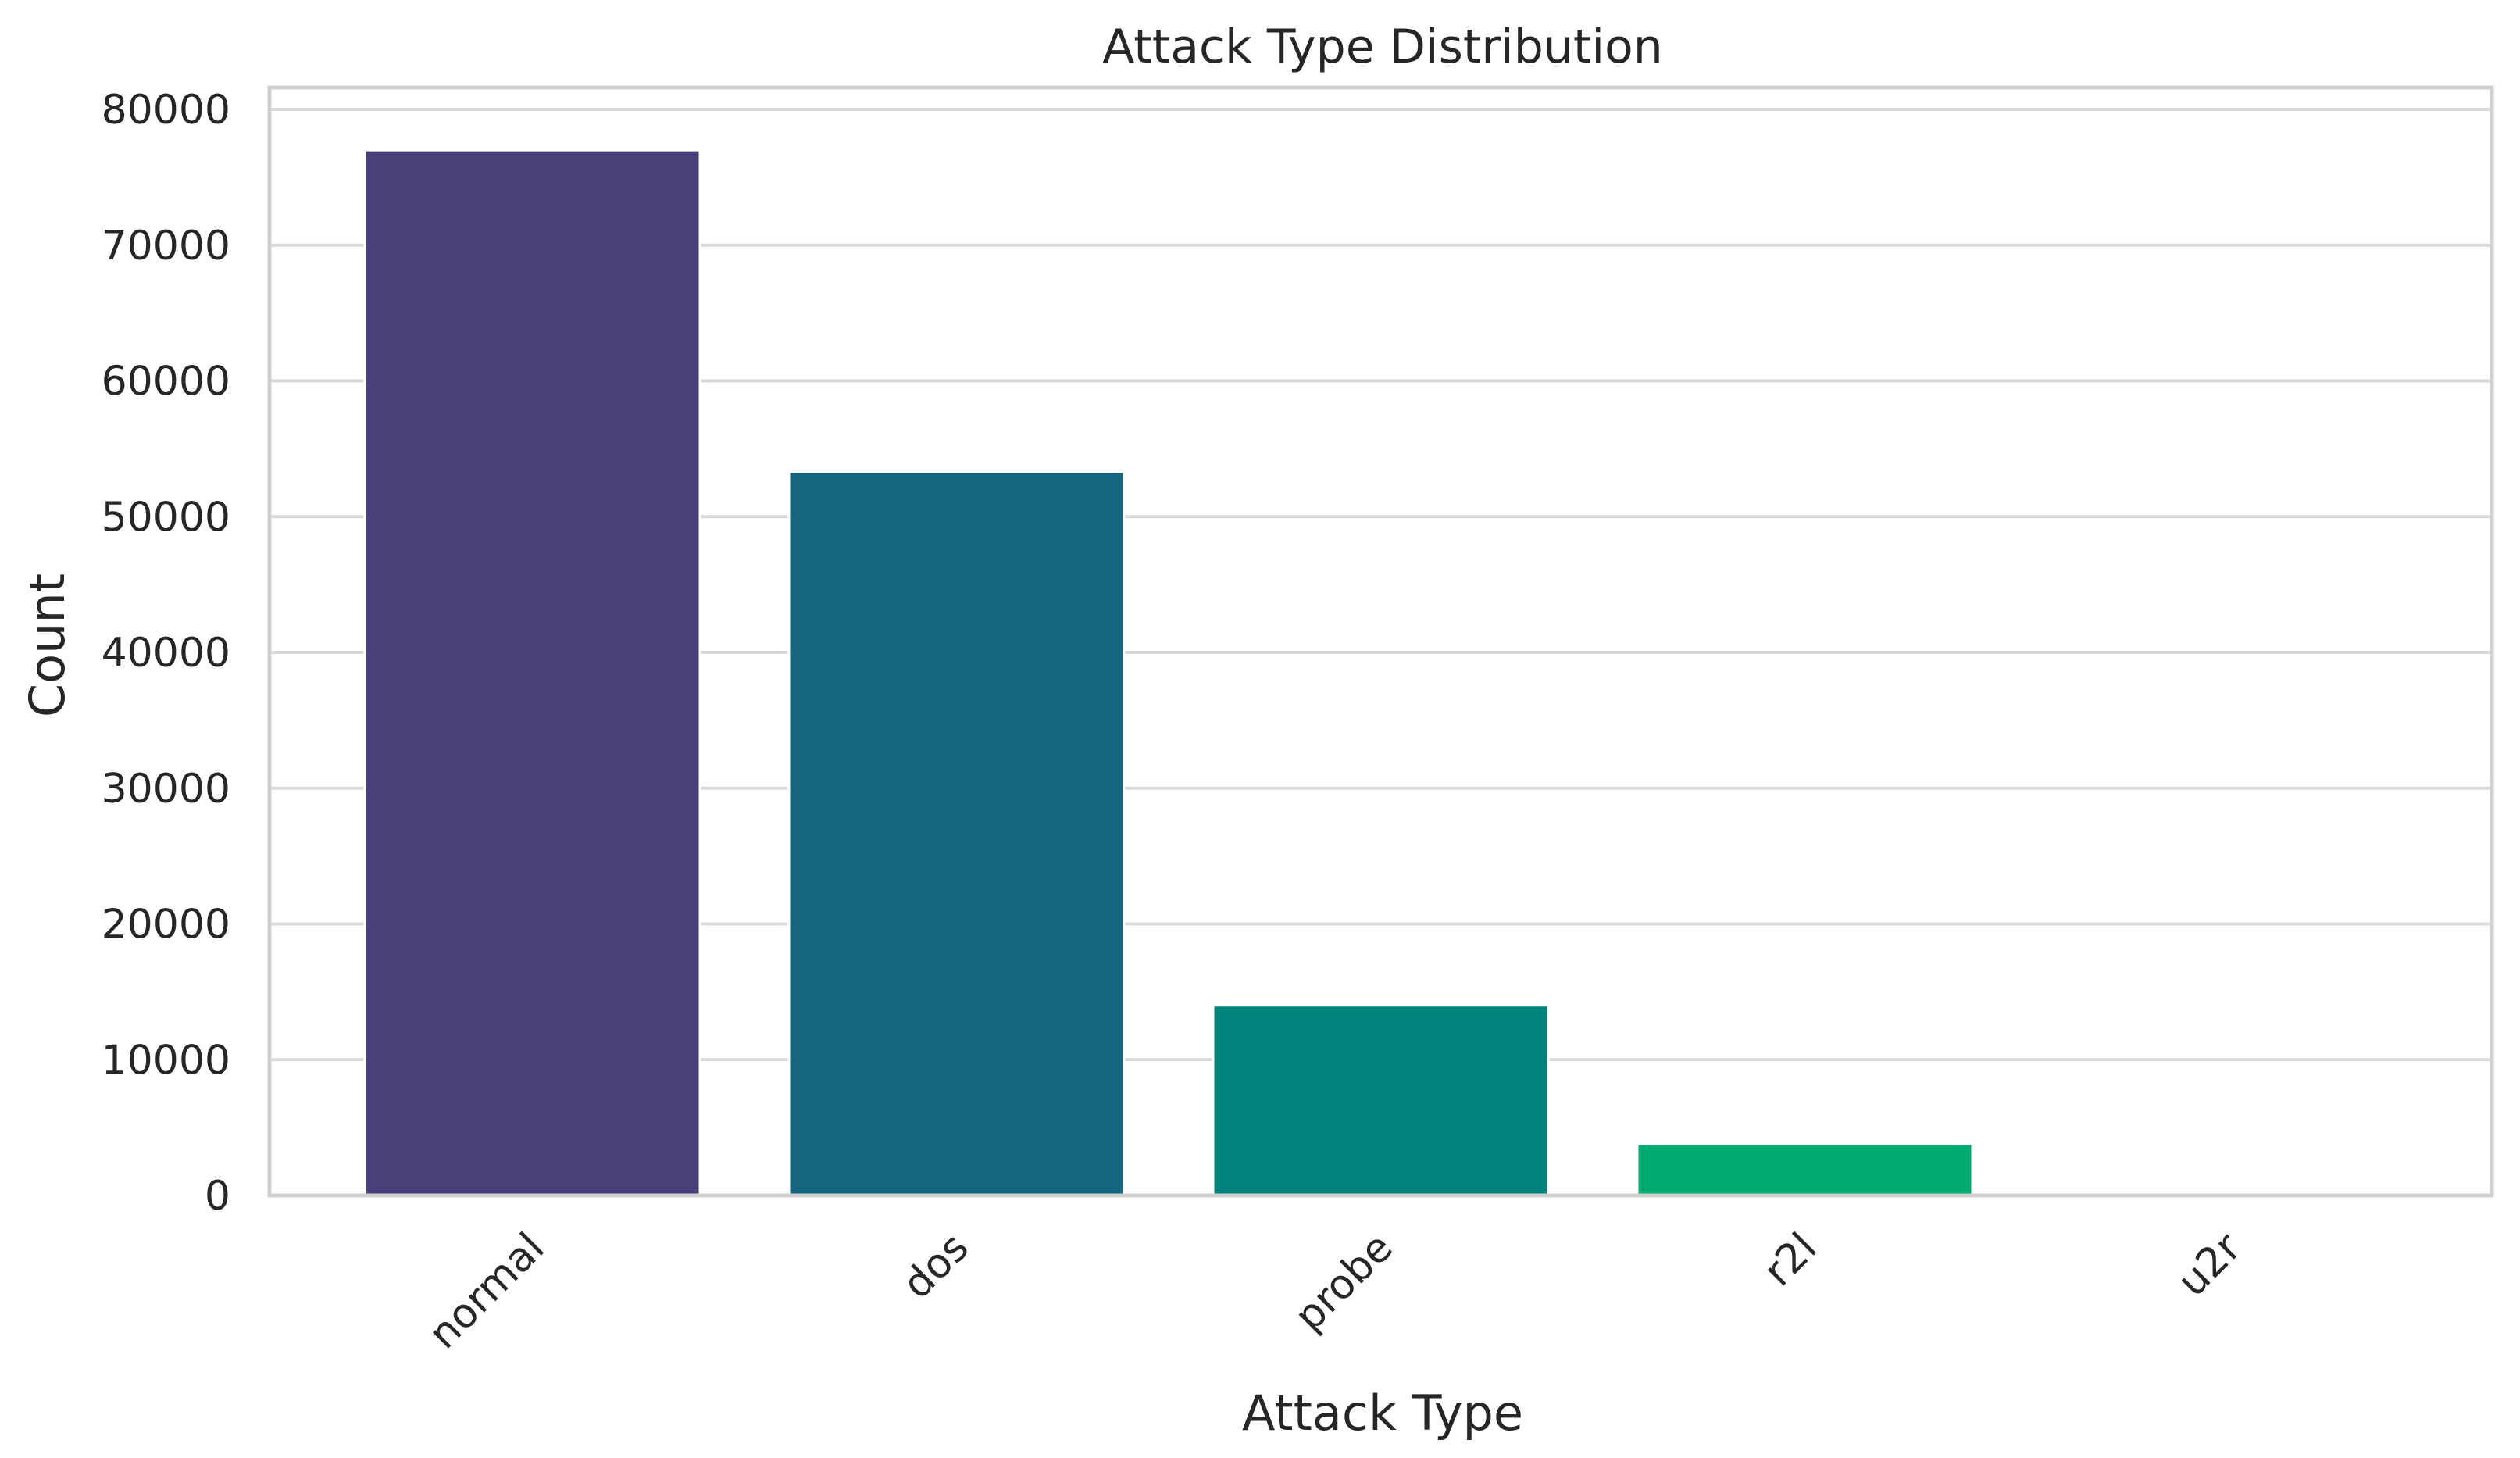 The image size is (2520, 1458). What do you see at coordinates (956, 834) in the screenshot?
I see `bar-dos` at bounding box center [956, 834].